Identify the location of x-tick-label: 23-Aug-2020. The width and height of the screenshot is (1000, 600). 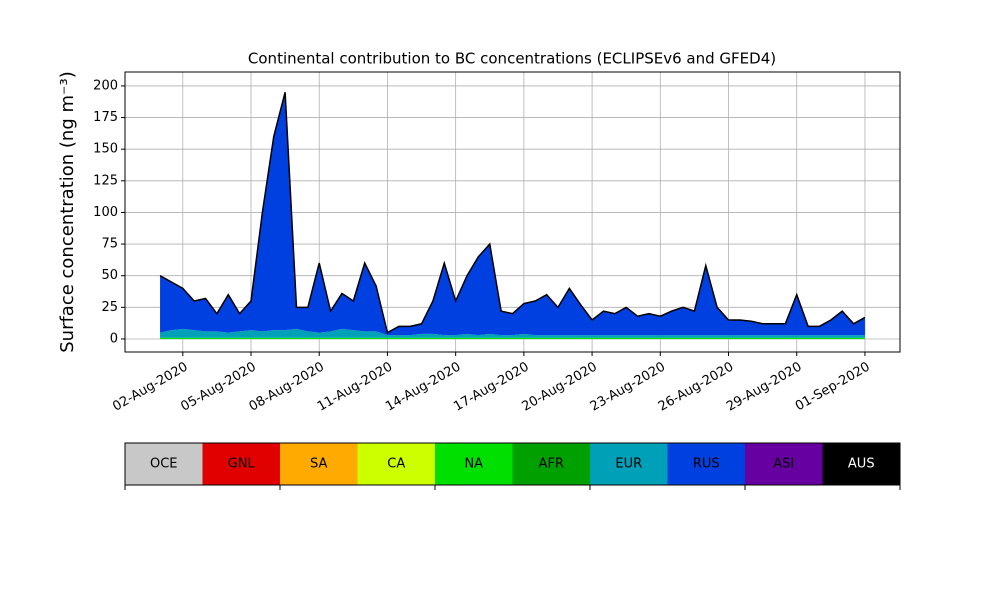
(628, 387).